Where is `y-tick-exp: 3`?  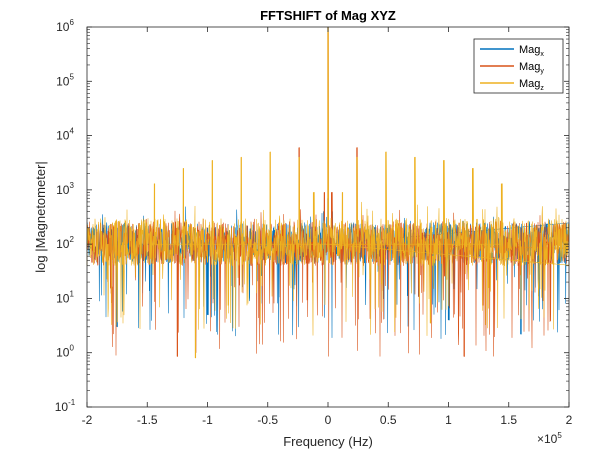 y-tick-exp: 3 is located at coordinates (71, 185).